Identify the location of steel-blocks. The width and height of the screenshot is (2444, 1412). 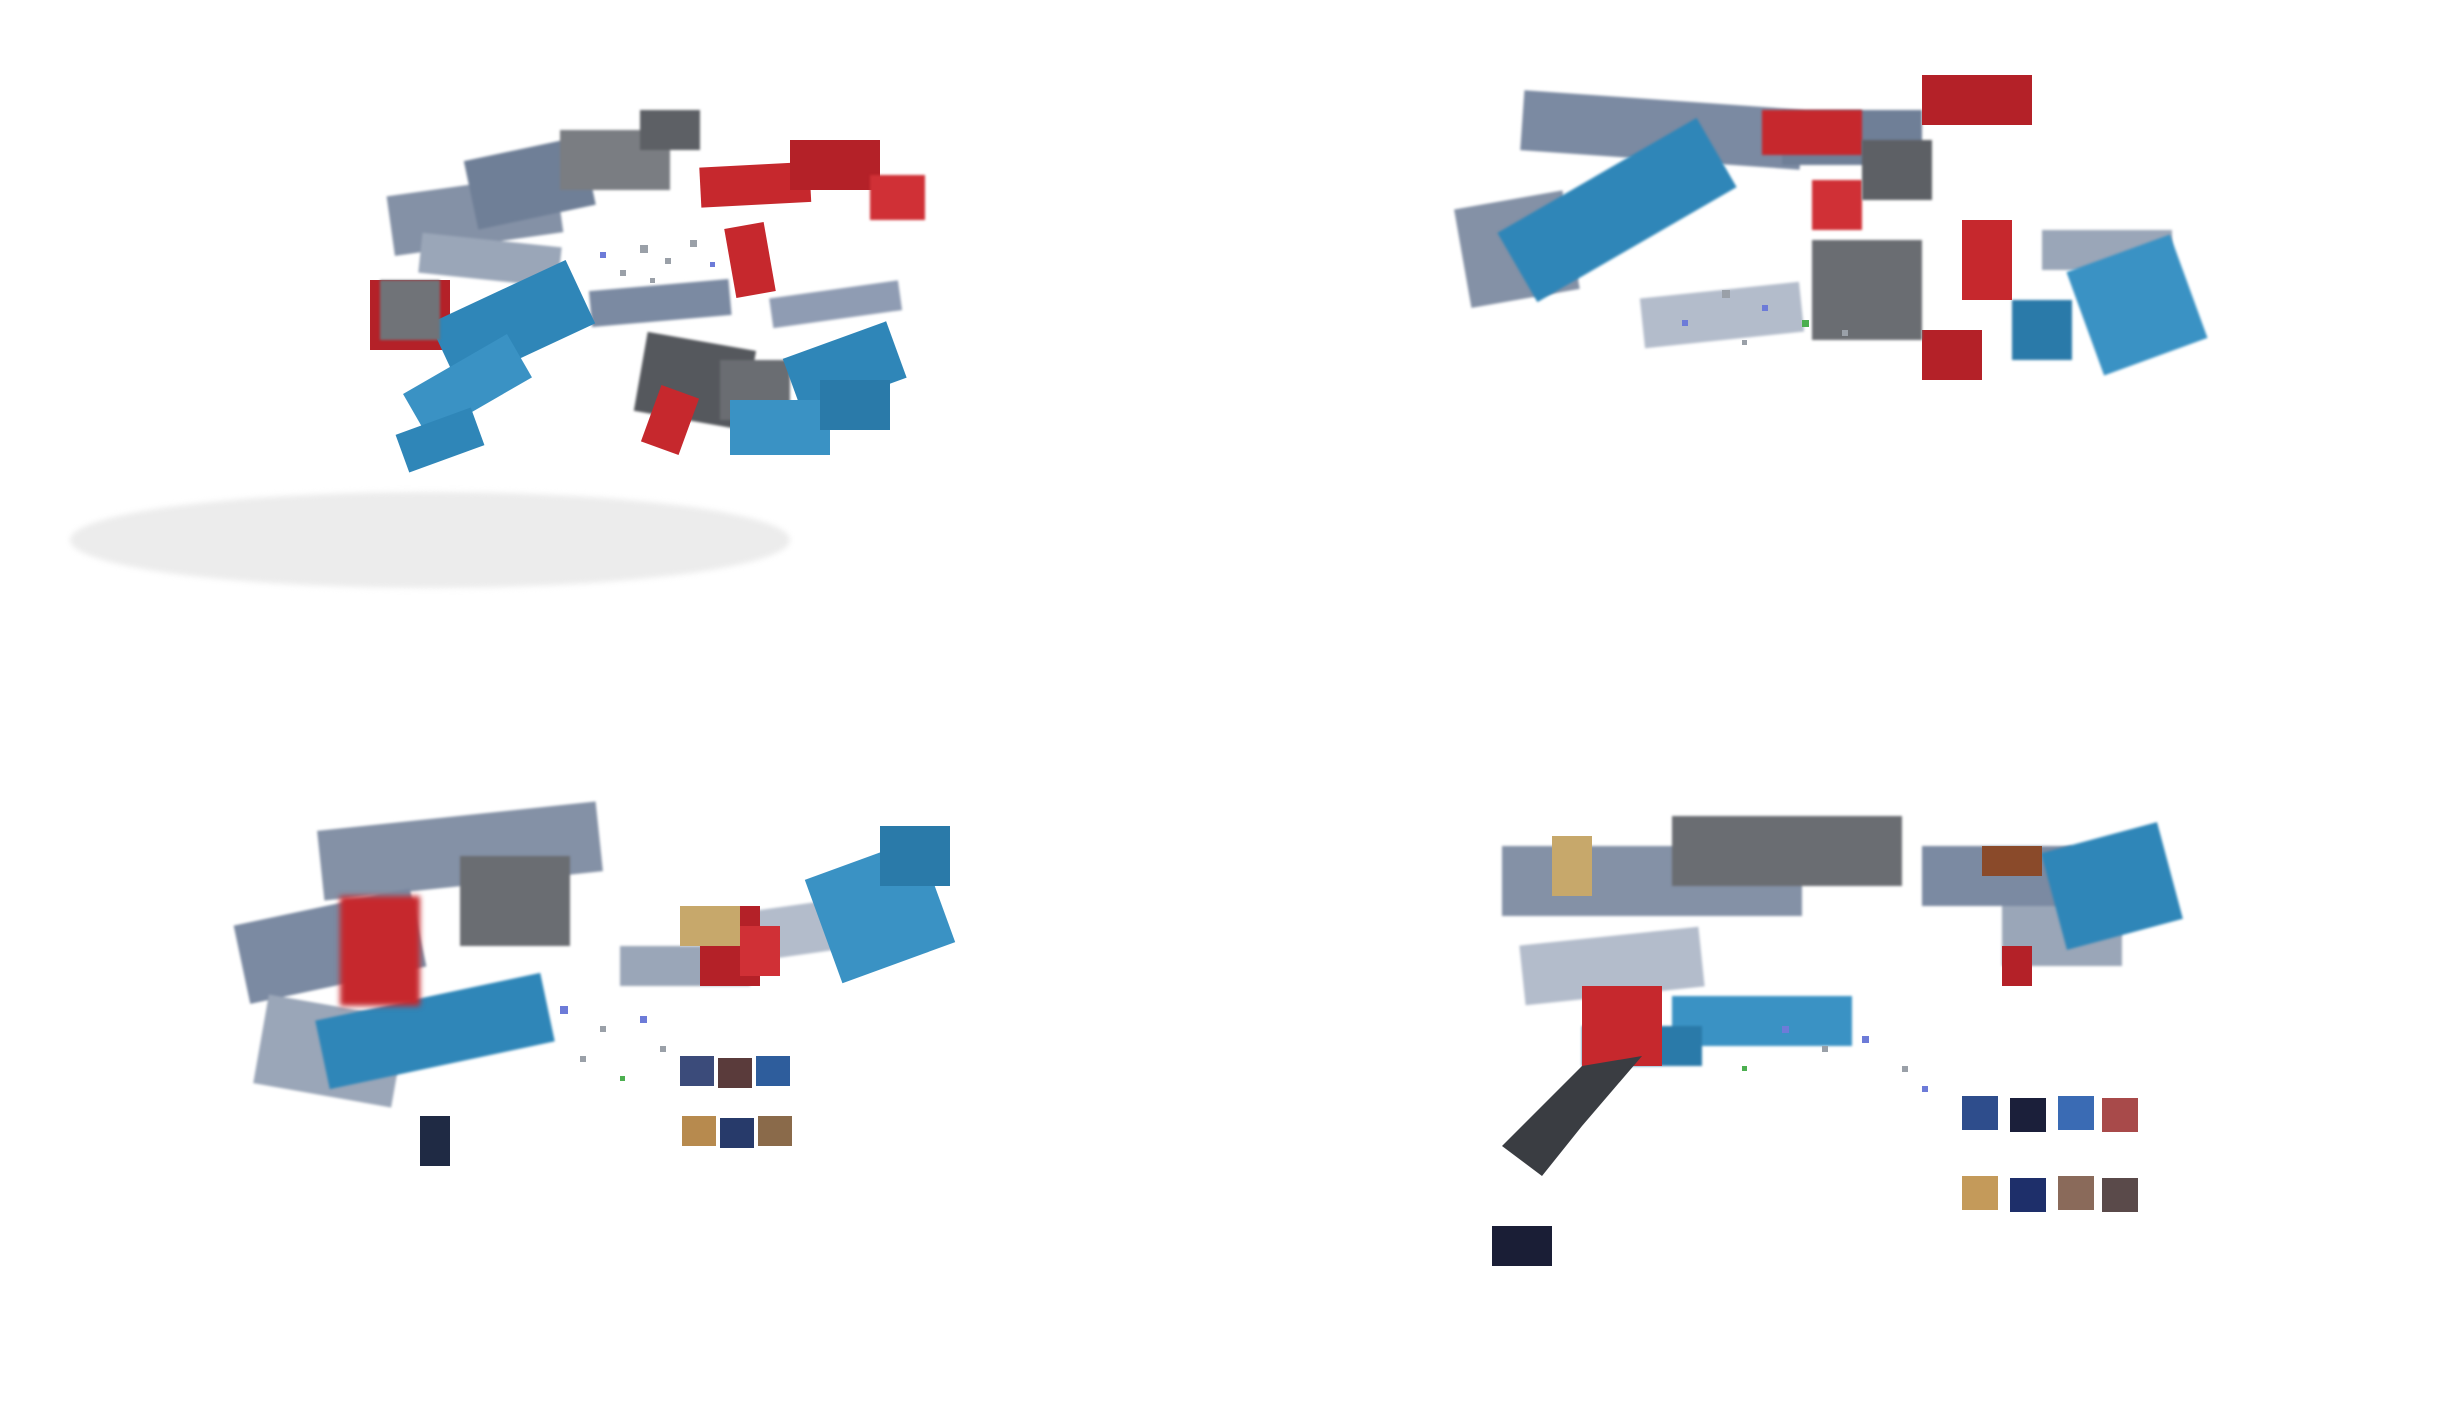
(644, 270).